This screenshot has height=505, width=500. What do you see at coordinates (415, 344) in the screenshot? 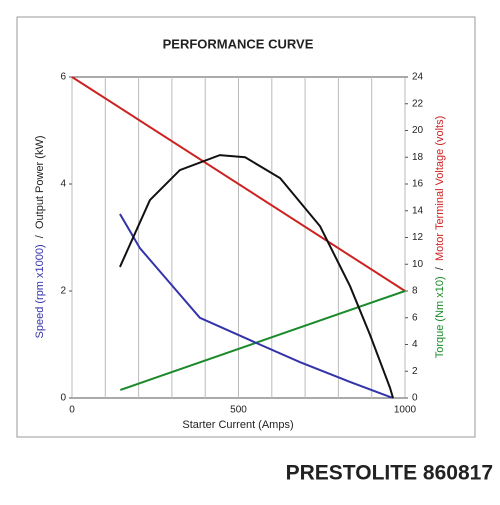
I see `y2-tick-label: 4` at bounding box center [415, 344].